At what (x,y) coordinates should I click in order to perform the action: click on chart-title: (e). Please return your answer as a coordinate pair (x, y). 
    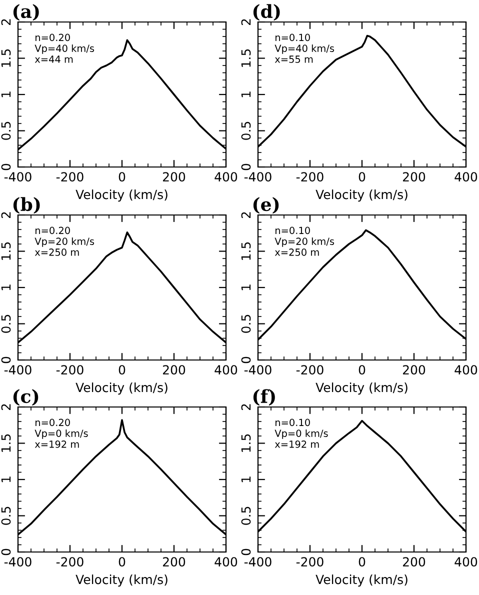
    Looking at the image, I should click on (266, 205).